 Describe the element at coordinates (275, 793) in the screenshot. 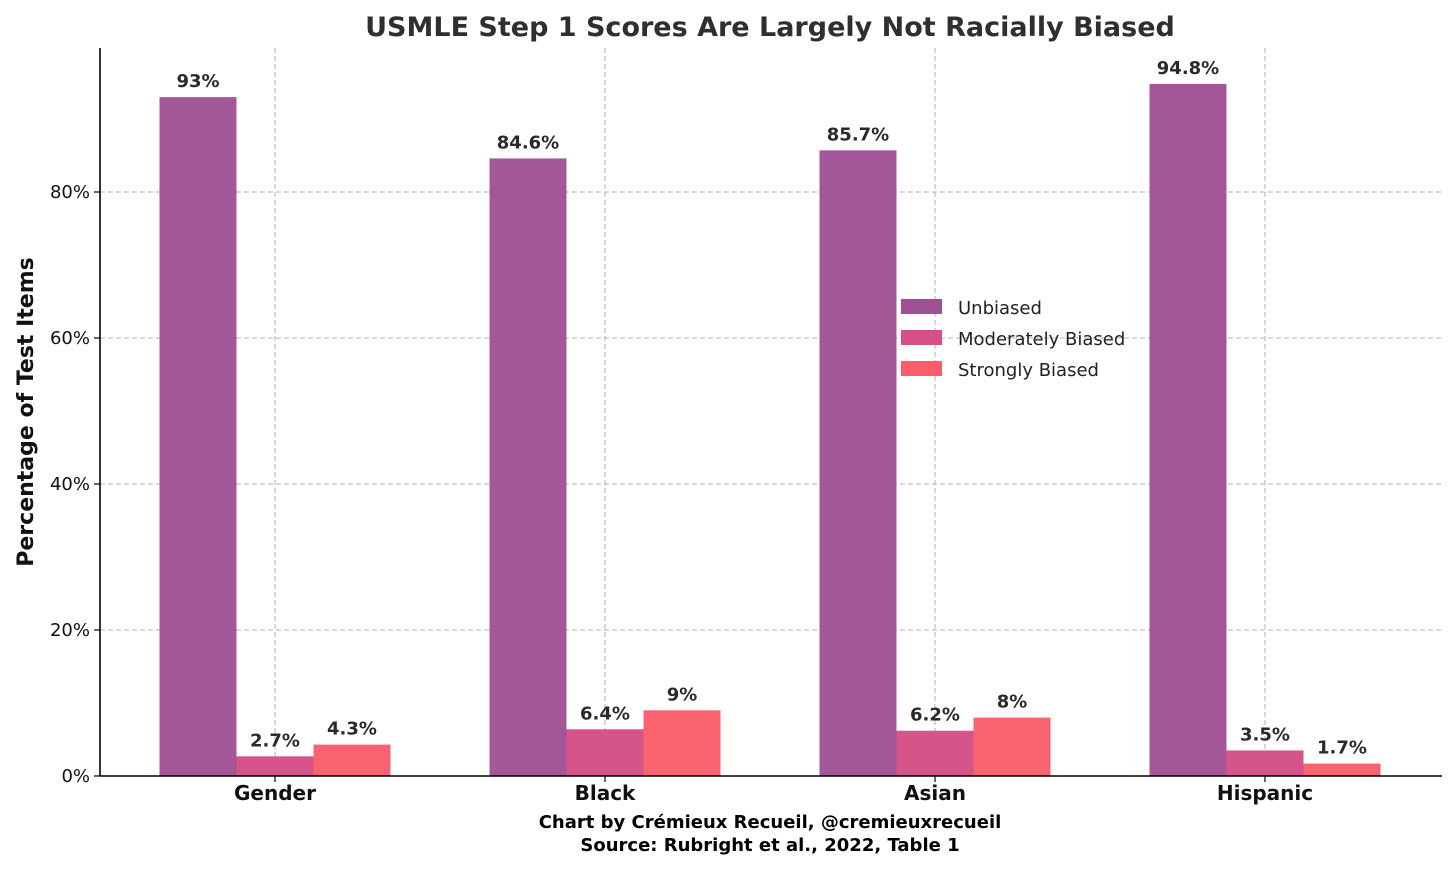

I see `x-tick-label: Gender` at that location.